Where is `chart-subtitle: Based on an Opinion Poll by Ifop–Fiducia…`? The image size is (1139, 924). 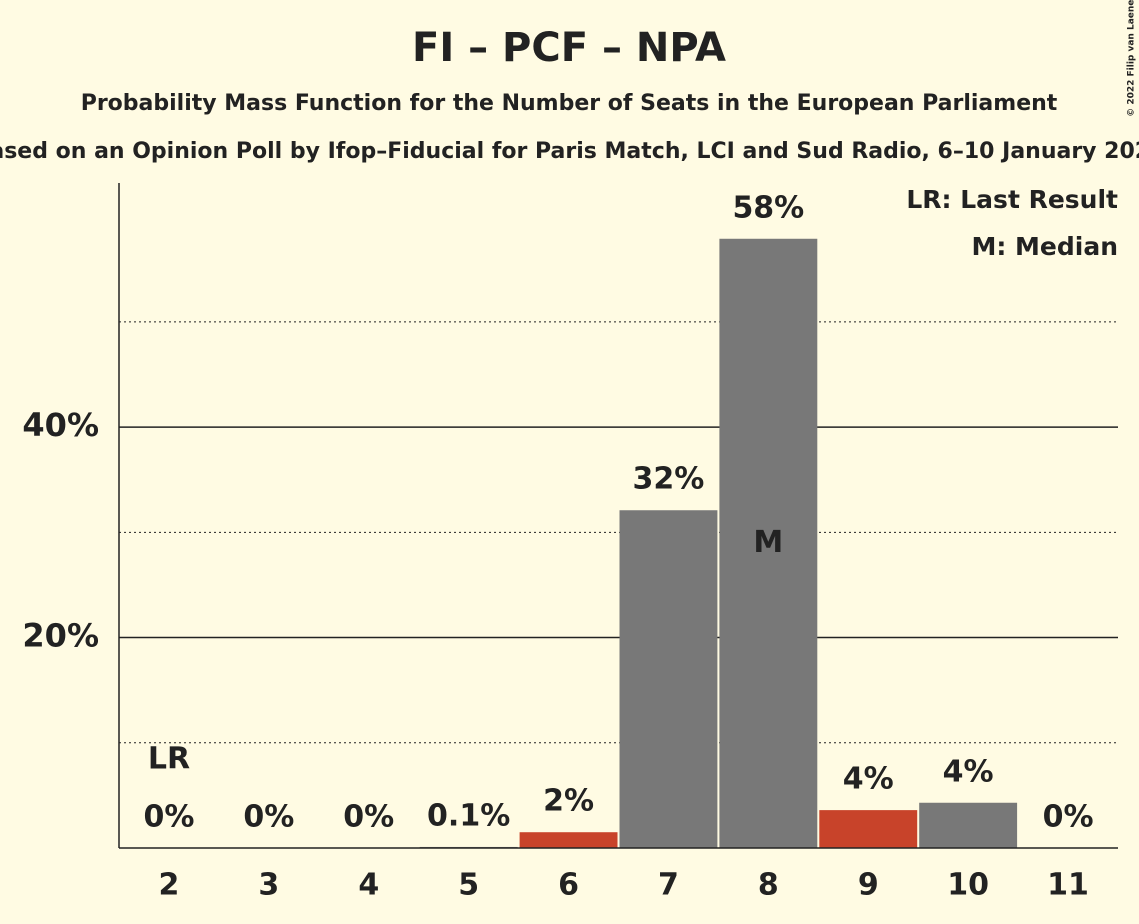 chart-subtitle: Based on an Opinion Poll by Ifop–Fiducia… is located at coordinates (569, 151).